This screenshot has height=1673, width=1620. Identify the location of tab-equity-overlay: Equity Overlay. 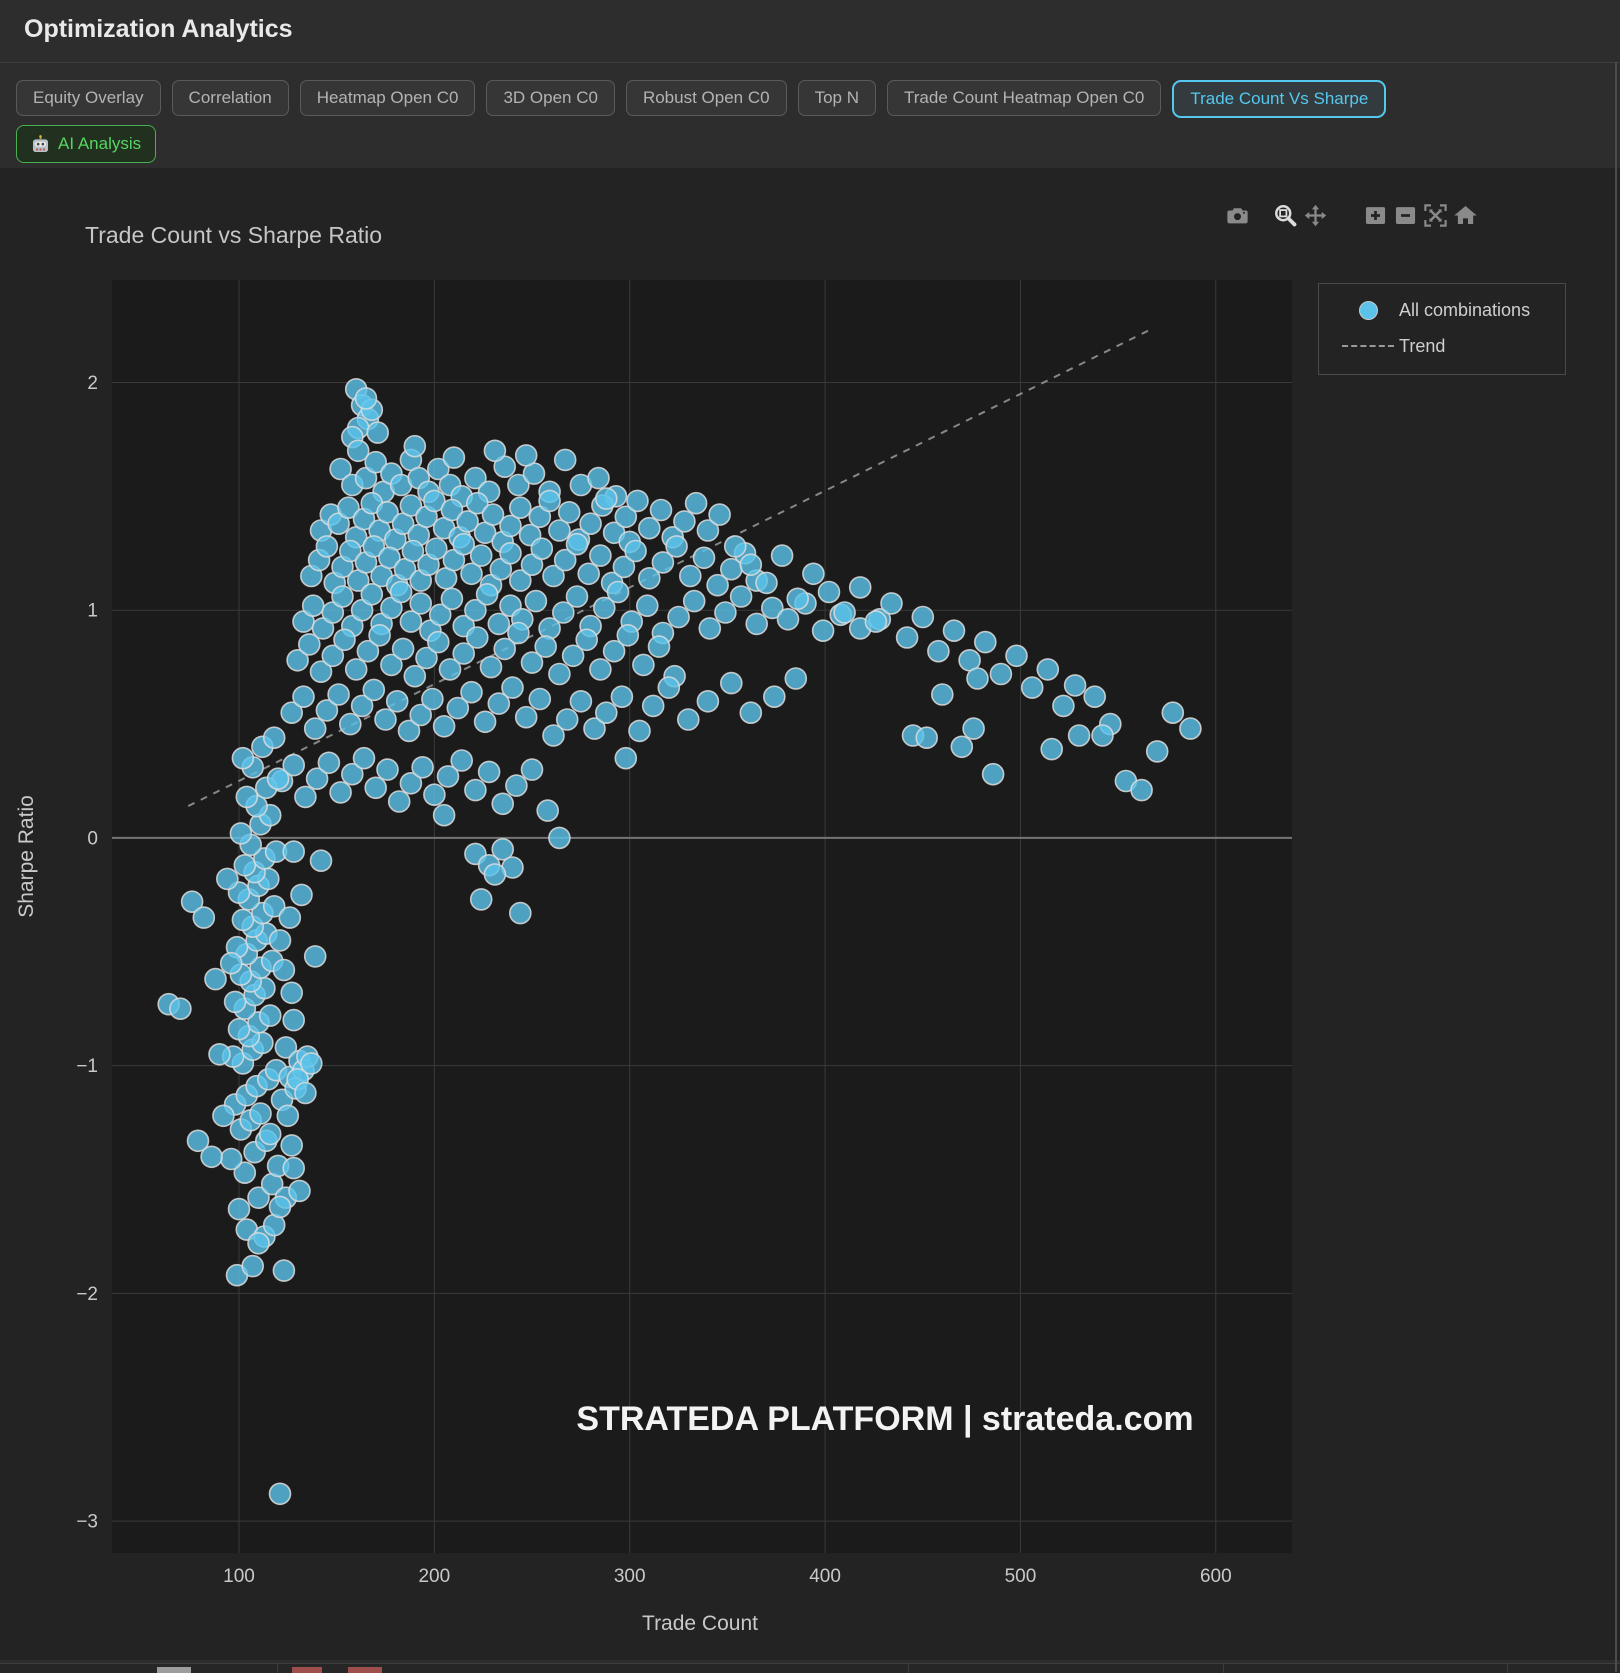
(88, 98).